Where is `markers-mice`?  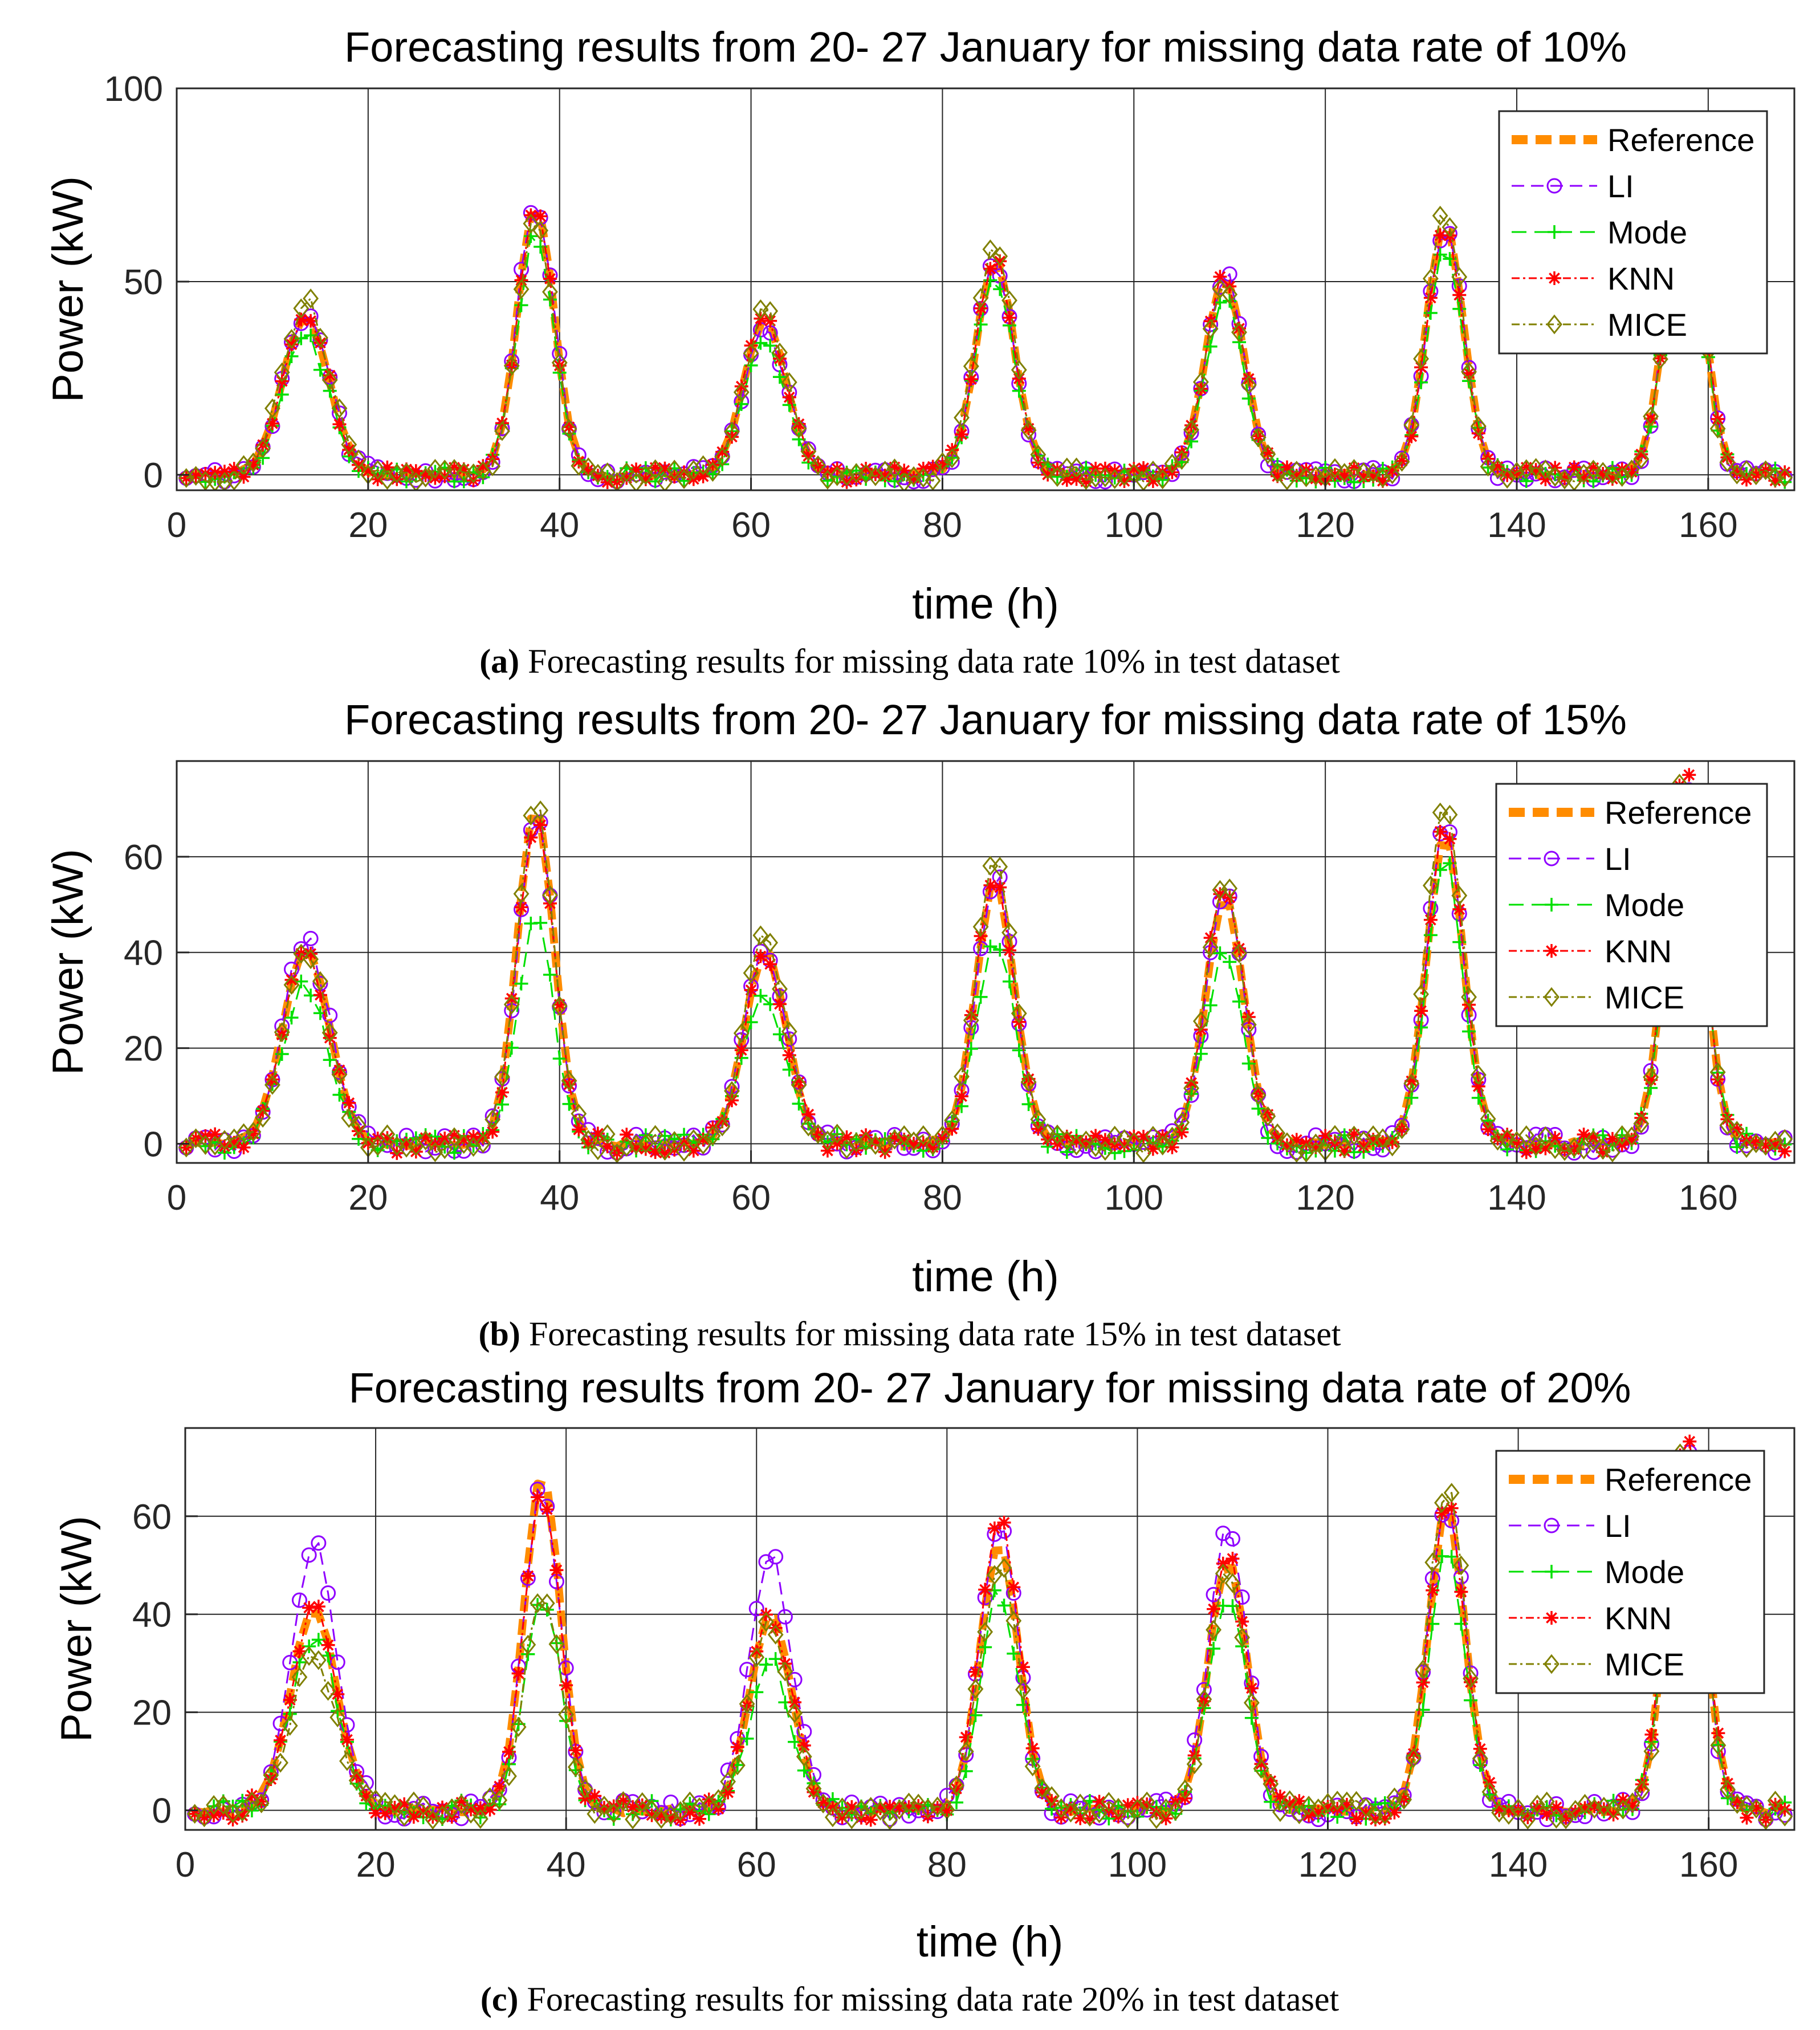
markers-mice is located at coordinates (985, 341).